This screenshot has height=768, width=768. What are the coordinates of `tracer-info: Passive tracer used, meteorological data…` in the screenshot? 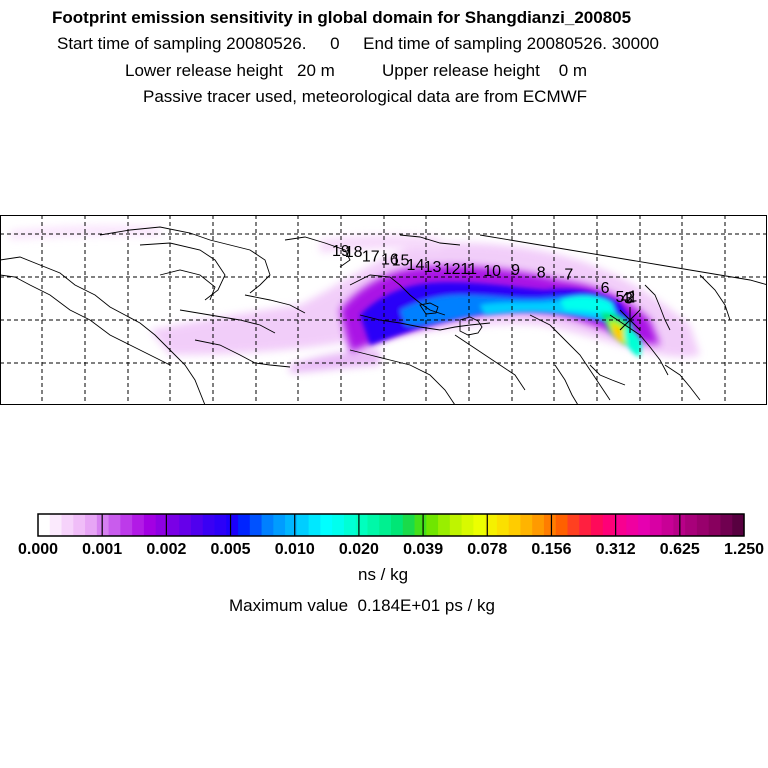 It's located at (365, 96).